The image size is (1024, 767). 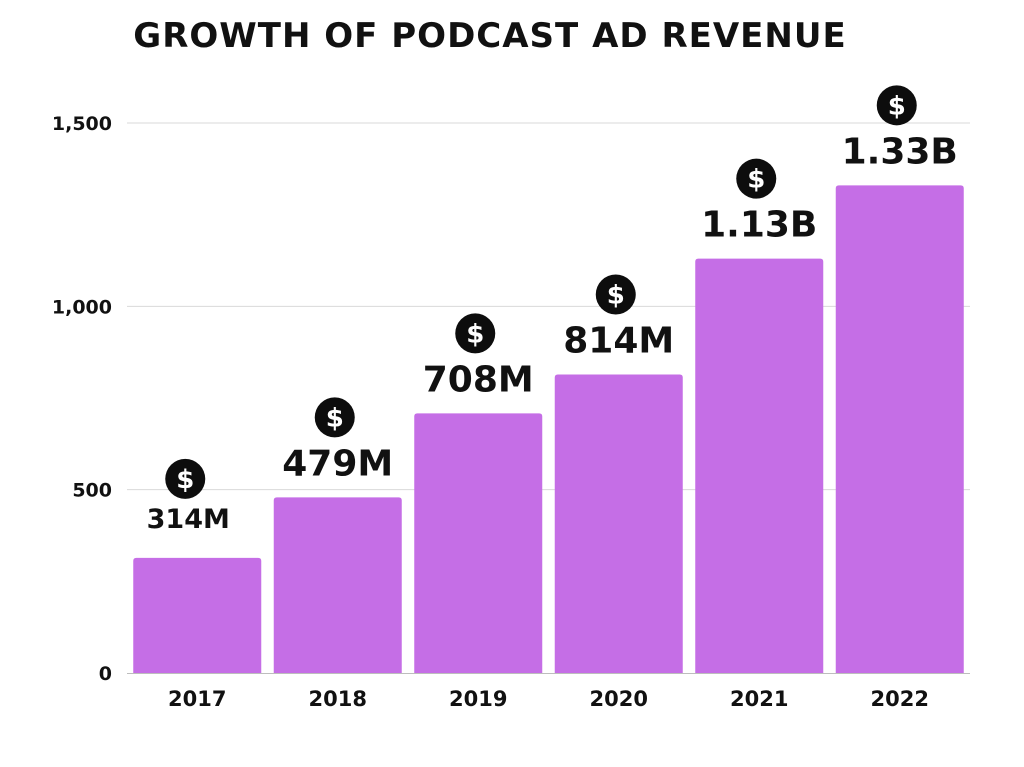 What do you see at coordinates (338, 699) in the screenshot?
I see `x-tick-label: 2018` at bounding box center [338, 699].